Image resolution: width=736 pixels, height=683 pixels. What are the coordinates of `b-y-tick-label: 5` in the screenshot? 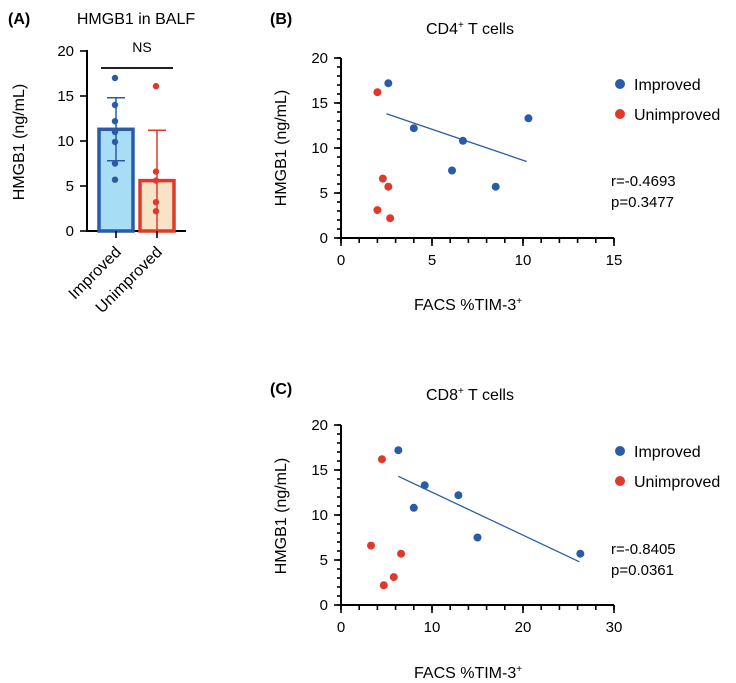 It's located at (324, 193).